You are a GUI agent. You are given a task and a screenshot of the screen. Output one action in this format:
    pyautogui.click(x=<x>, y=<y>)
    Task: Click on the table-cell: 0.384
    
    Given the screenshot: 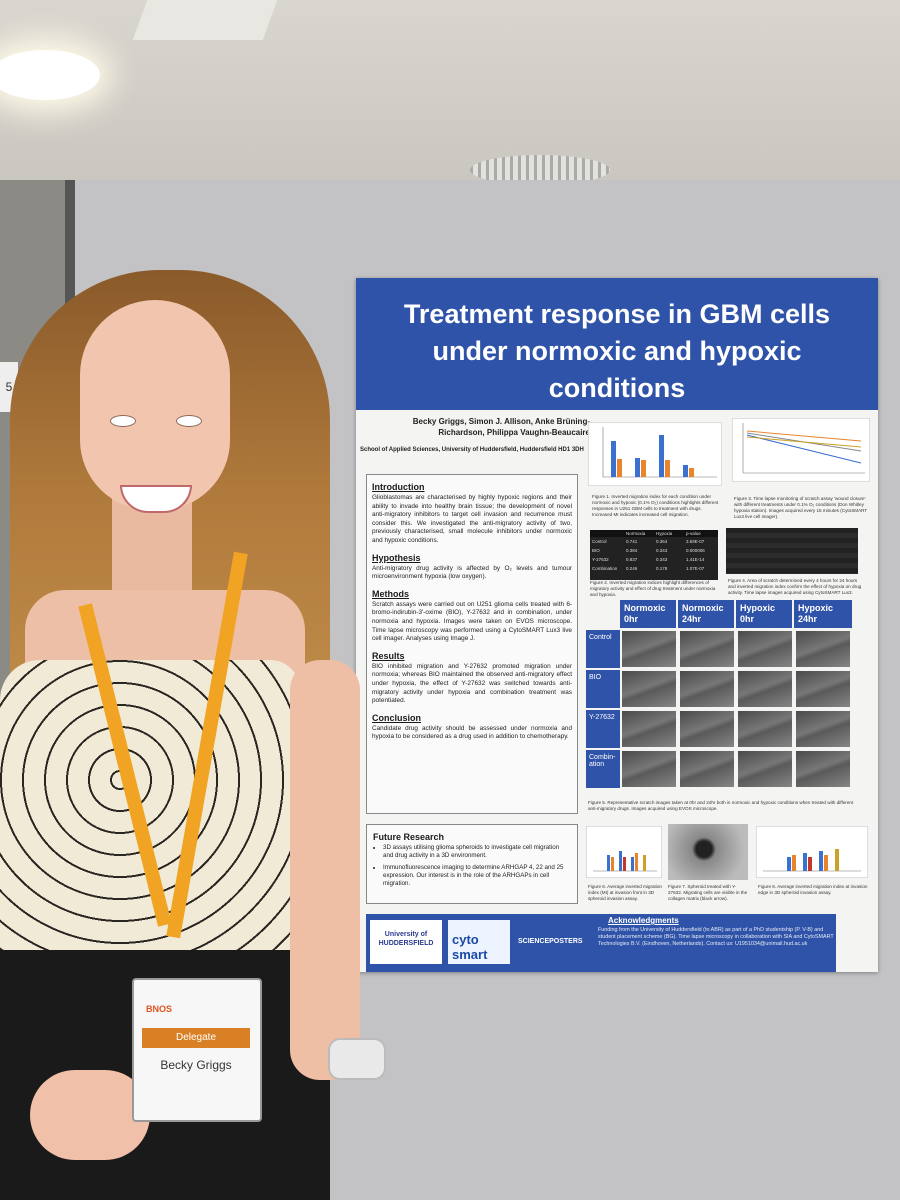 What is the action you would take?
    pyautogui.click(x=632, y=550)
    